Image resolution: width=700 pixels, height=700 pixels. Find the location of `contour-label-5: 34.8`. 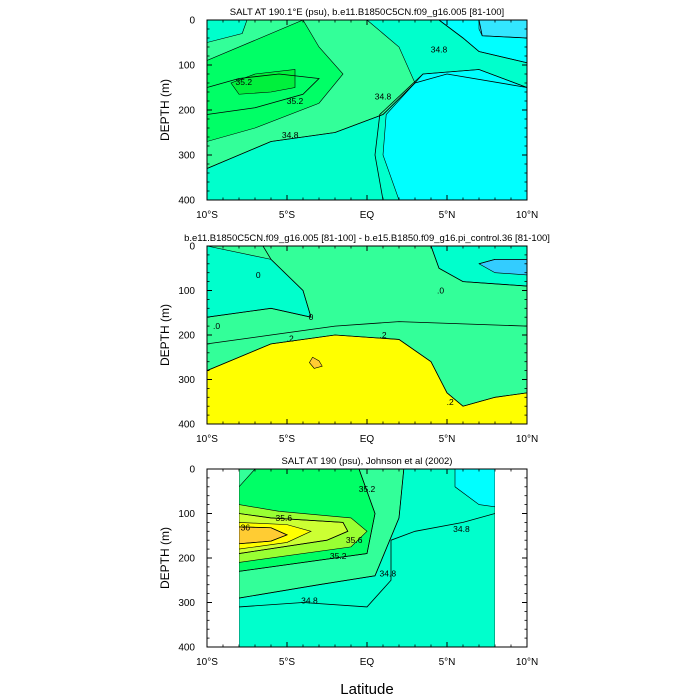

contour-label-5: 34.8 is located at coordinates (309, 600).